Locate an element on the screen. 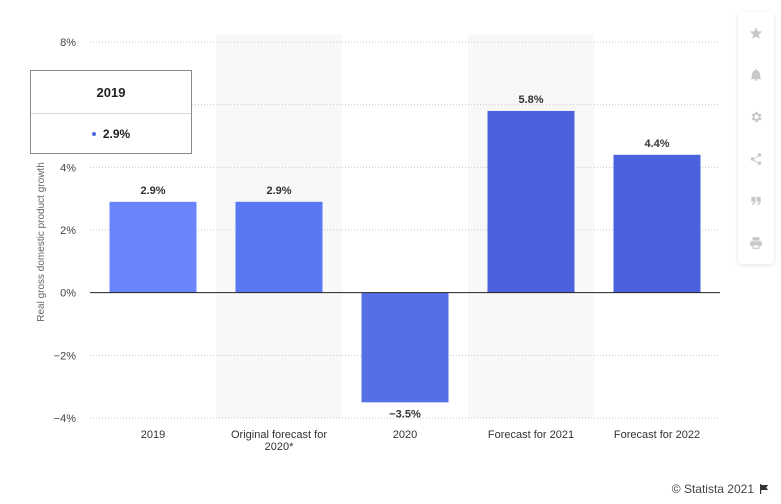 The image size is (781, 504). favorite-button is located at coordinates (756, 33).